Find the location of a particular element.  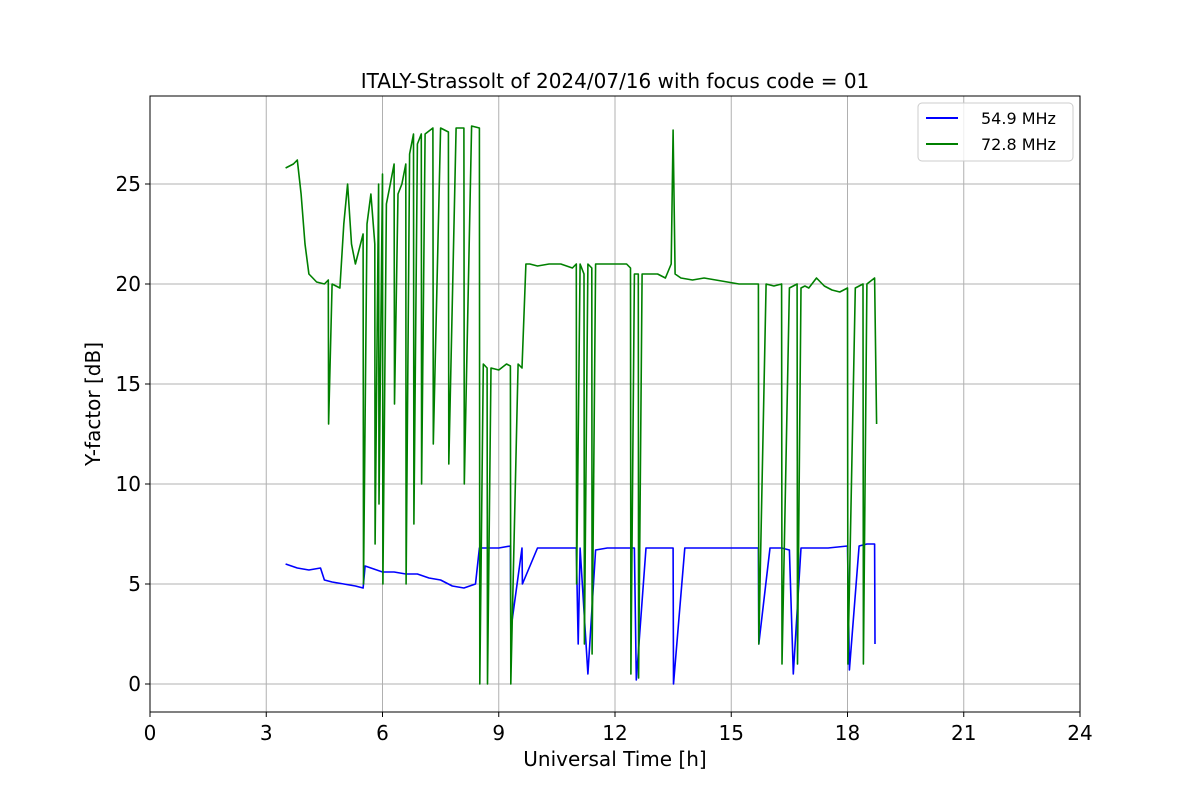

y-tick-label: 0 is located at coordinates (134, 684).